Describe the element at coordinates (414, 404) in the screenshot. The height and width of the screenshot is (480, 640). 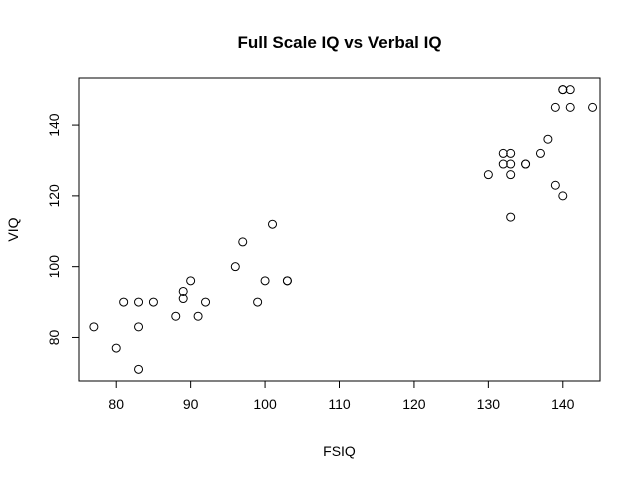
I see `x-tick-label: 120` at that location.